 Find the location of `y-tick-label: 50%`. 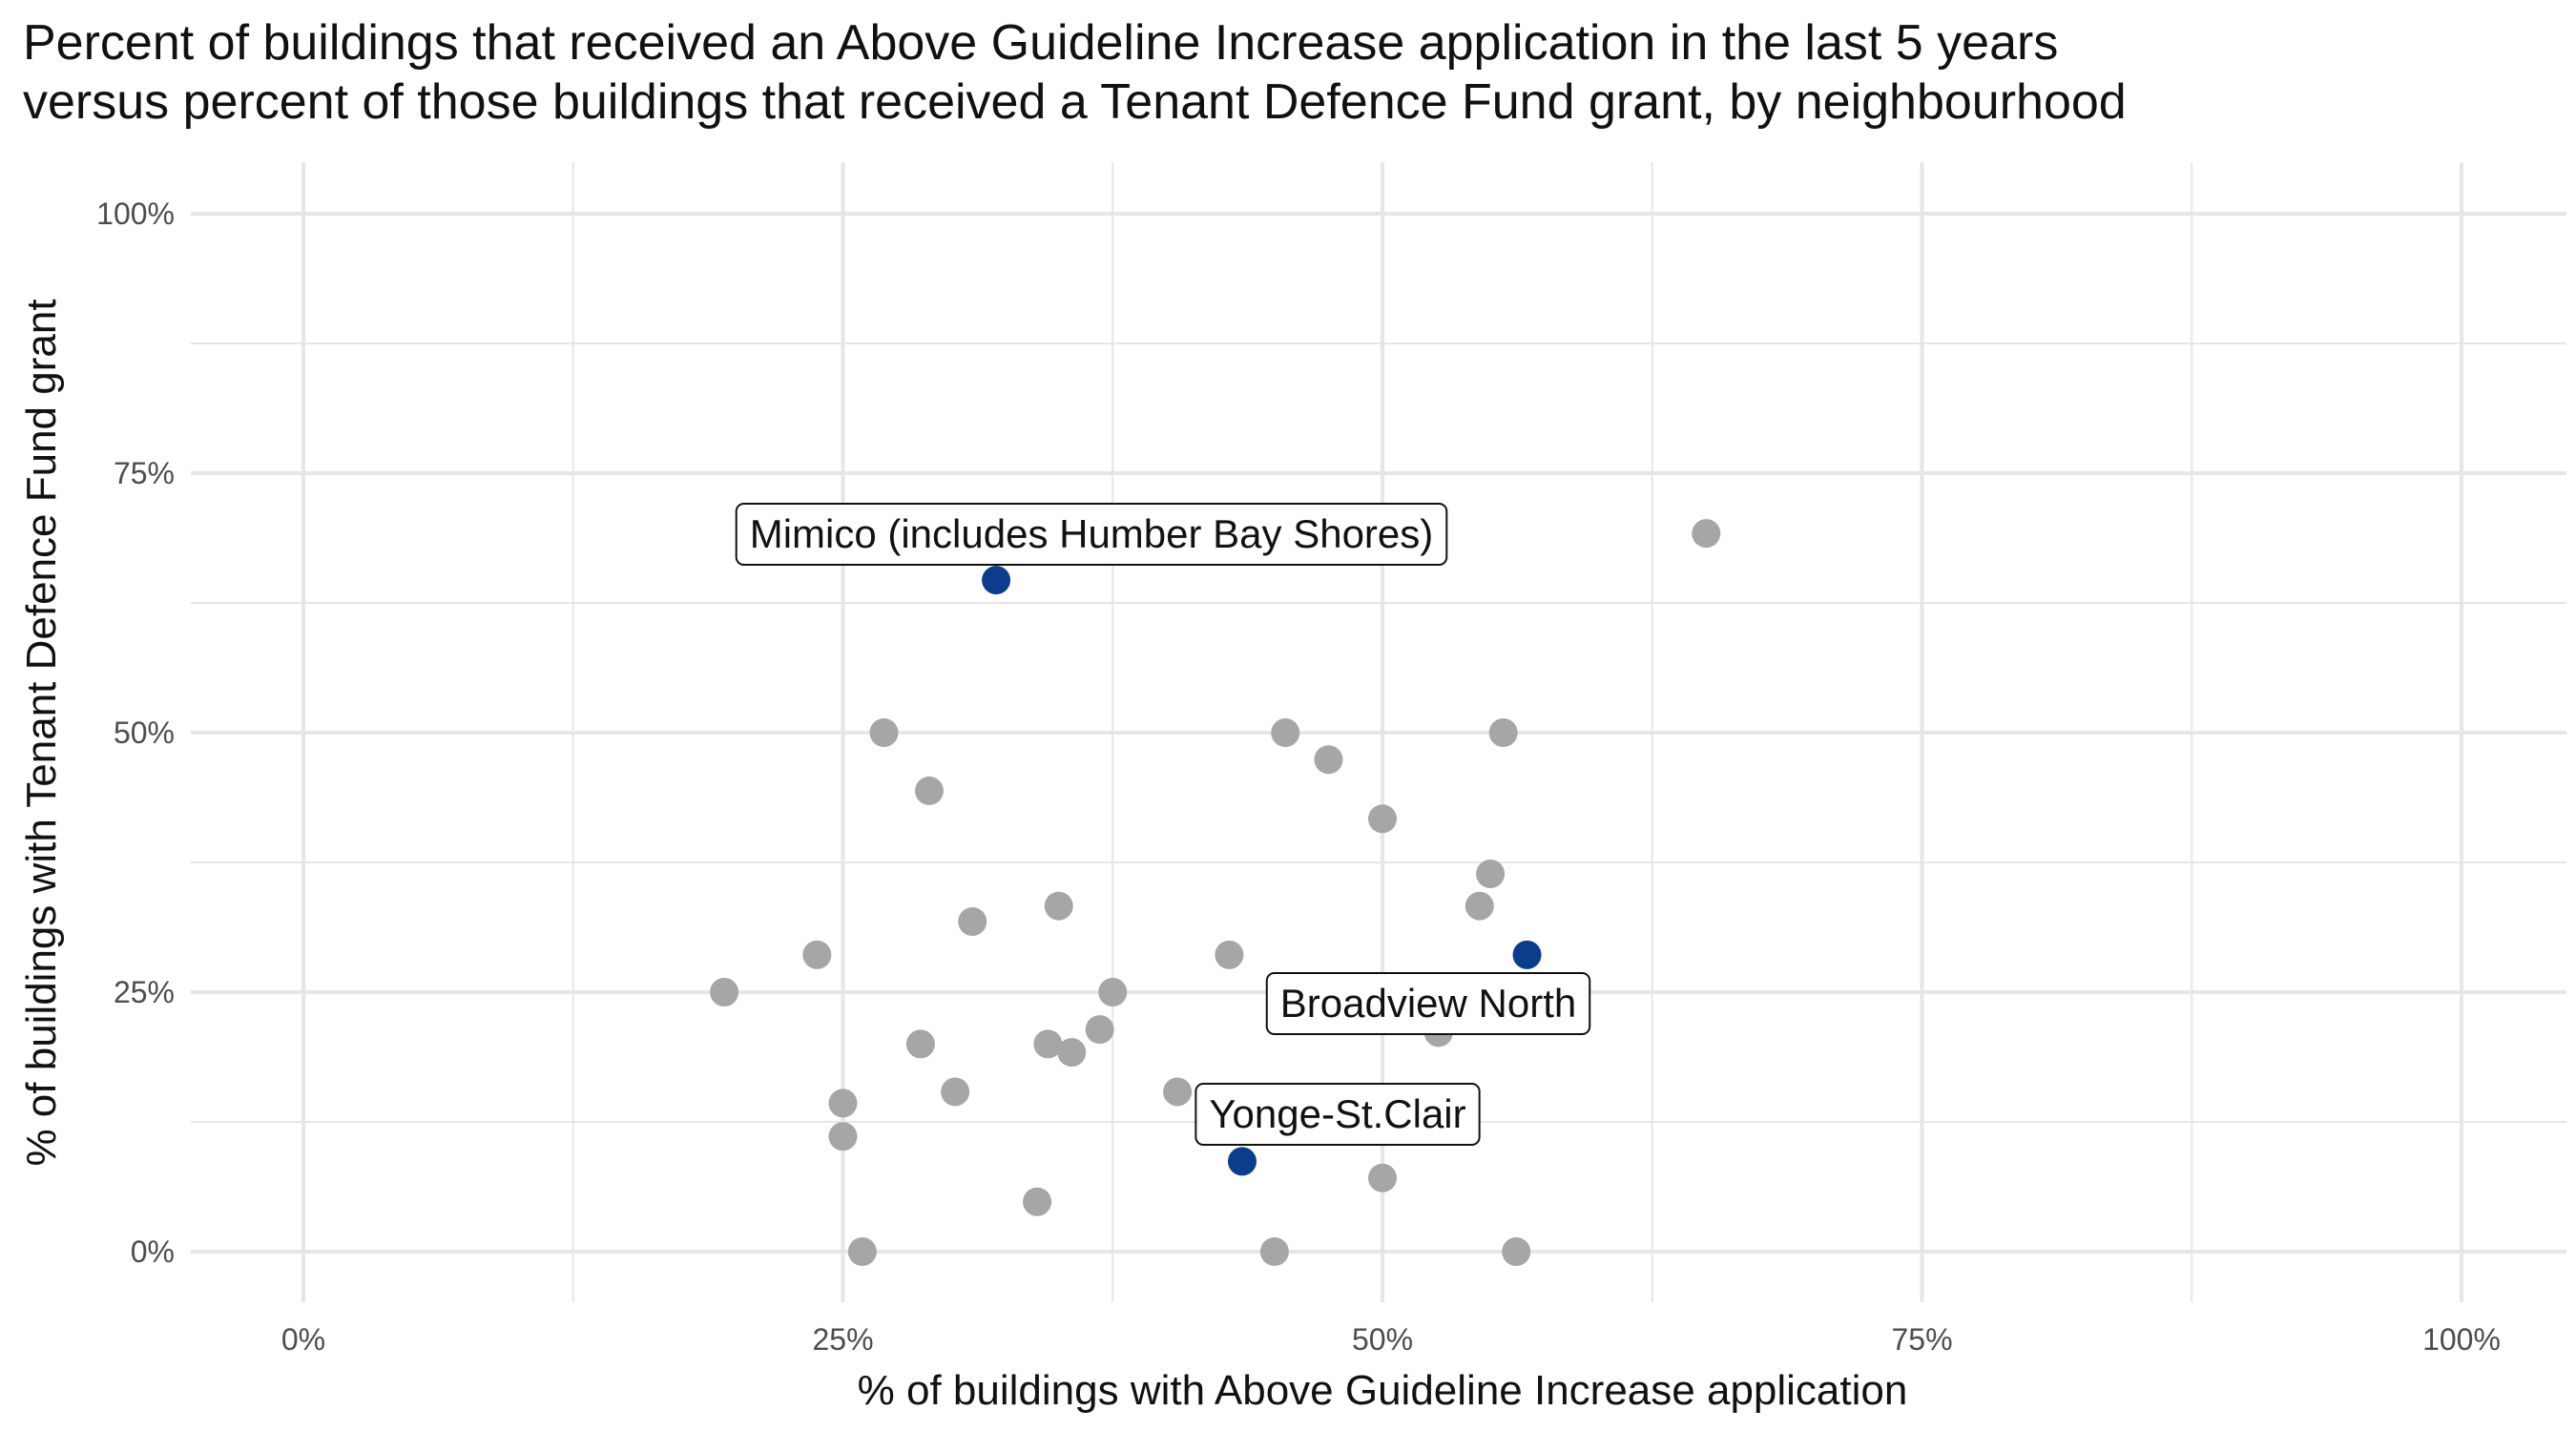

y-tick-label: 50% is located at coordinates (144, 733).